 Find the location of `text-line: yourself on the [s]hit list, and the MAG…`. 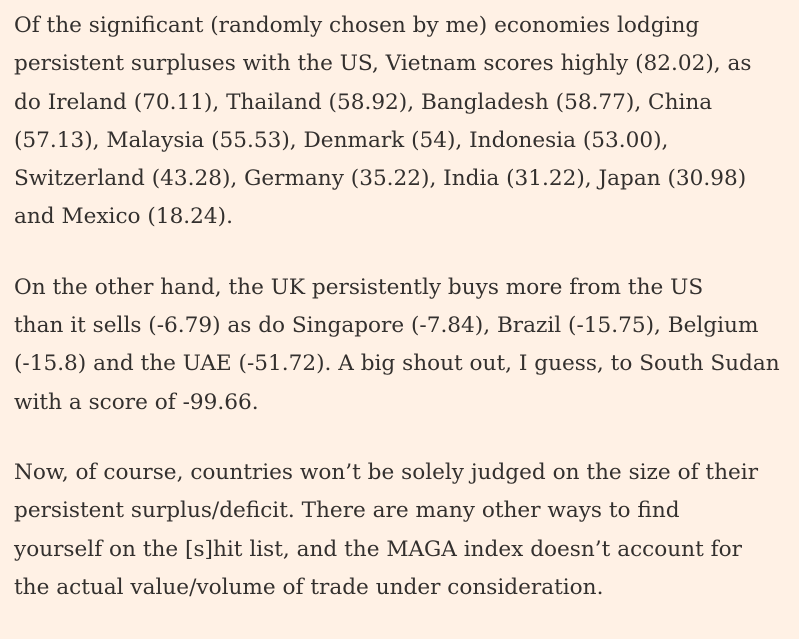

text-line: yourself on the [s]hit list, and the MAG… is located at coordinates (378, 549).